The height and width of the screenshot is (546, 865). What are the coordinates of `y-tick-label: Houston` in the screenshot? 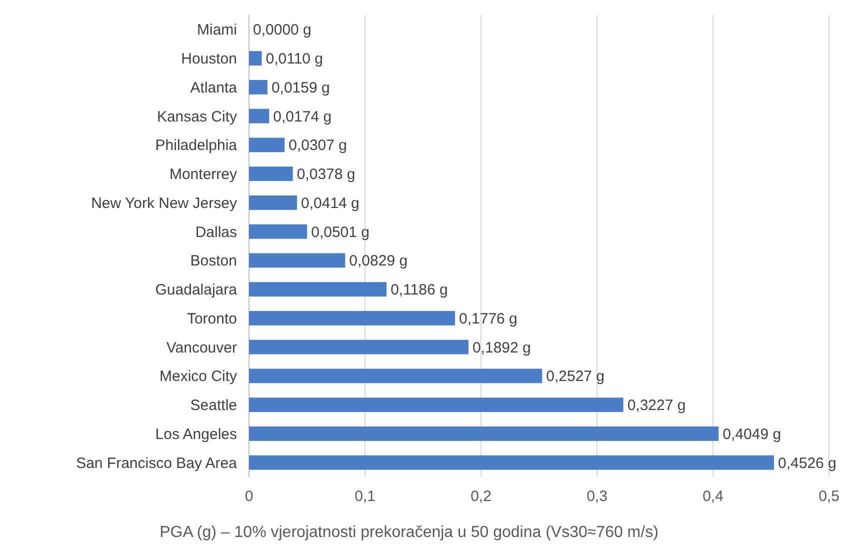 It's located at (209, 59).